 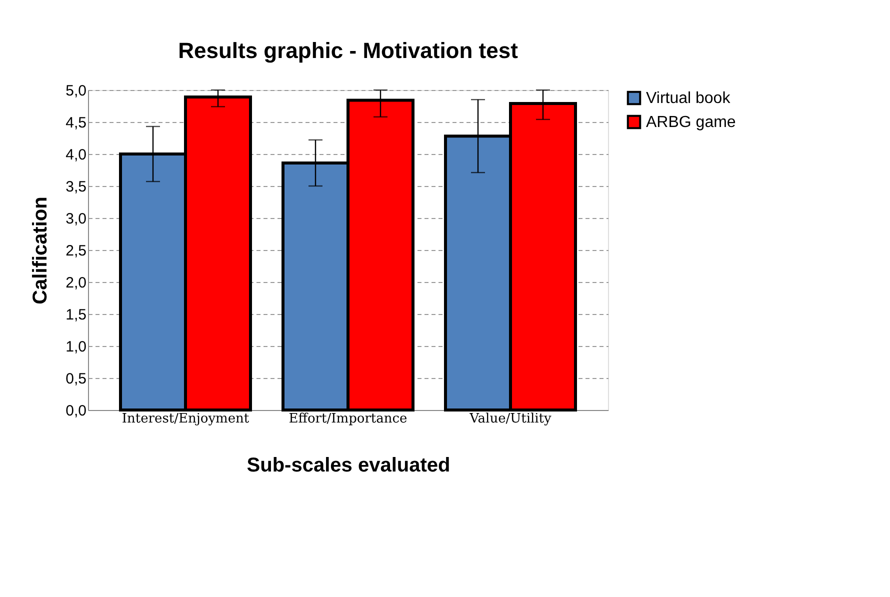 I want to click on y-tick-label: 2,5, so click(x=76, y=251).